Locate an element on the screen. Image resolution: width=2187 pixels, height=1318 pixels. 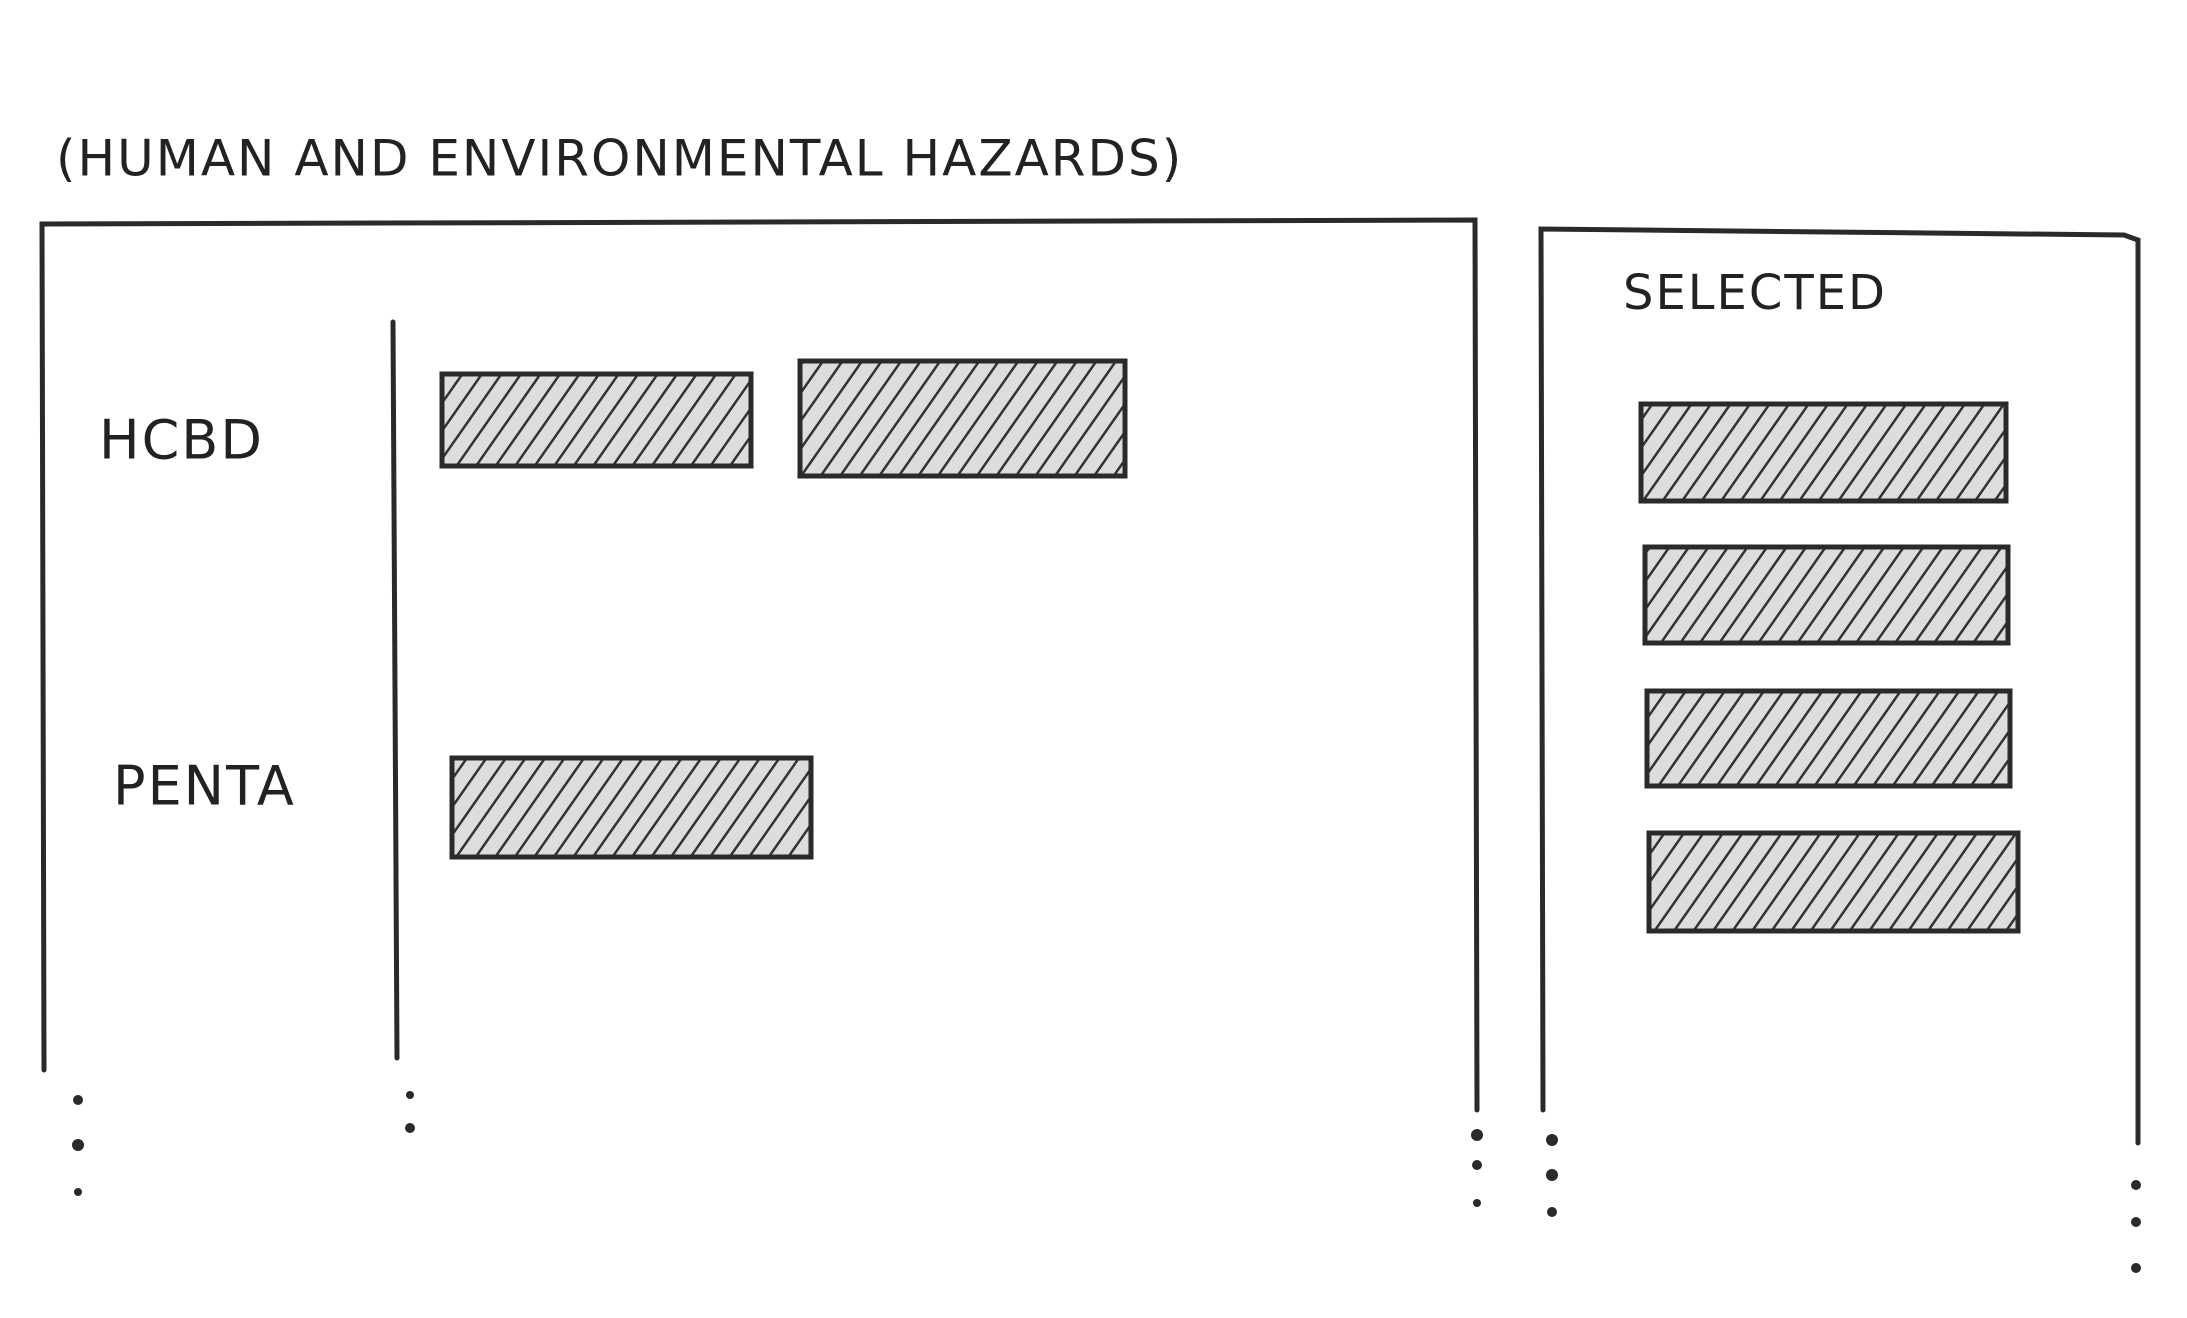
page-title: (HUMAN AND ENVIRONMENTAL HAZARDS) is located at coordinates (619, 159).